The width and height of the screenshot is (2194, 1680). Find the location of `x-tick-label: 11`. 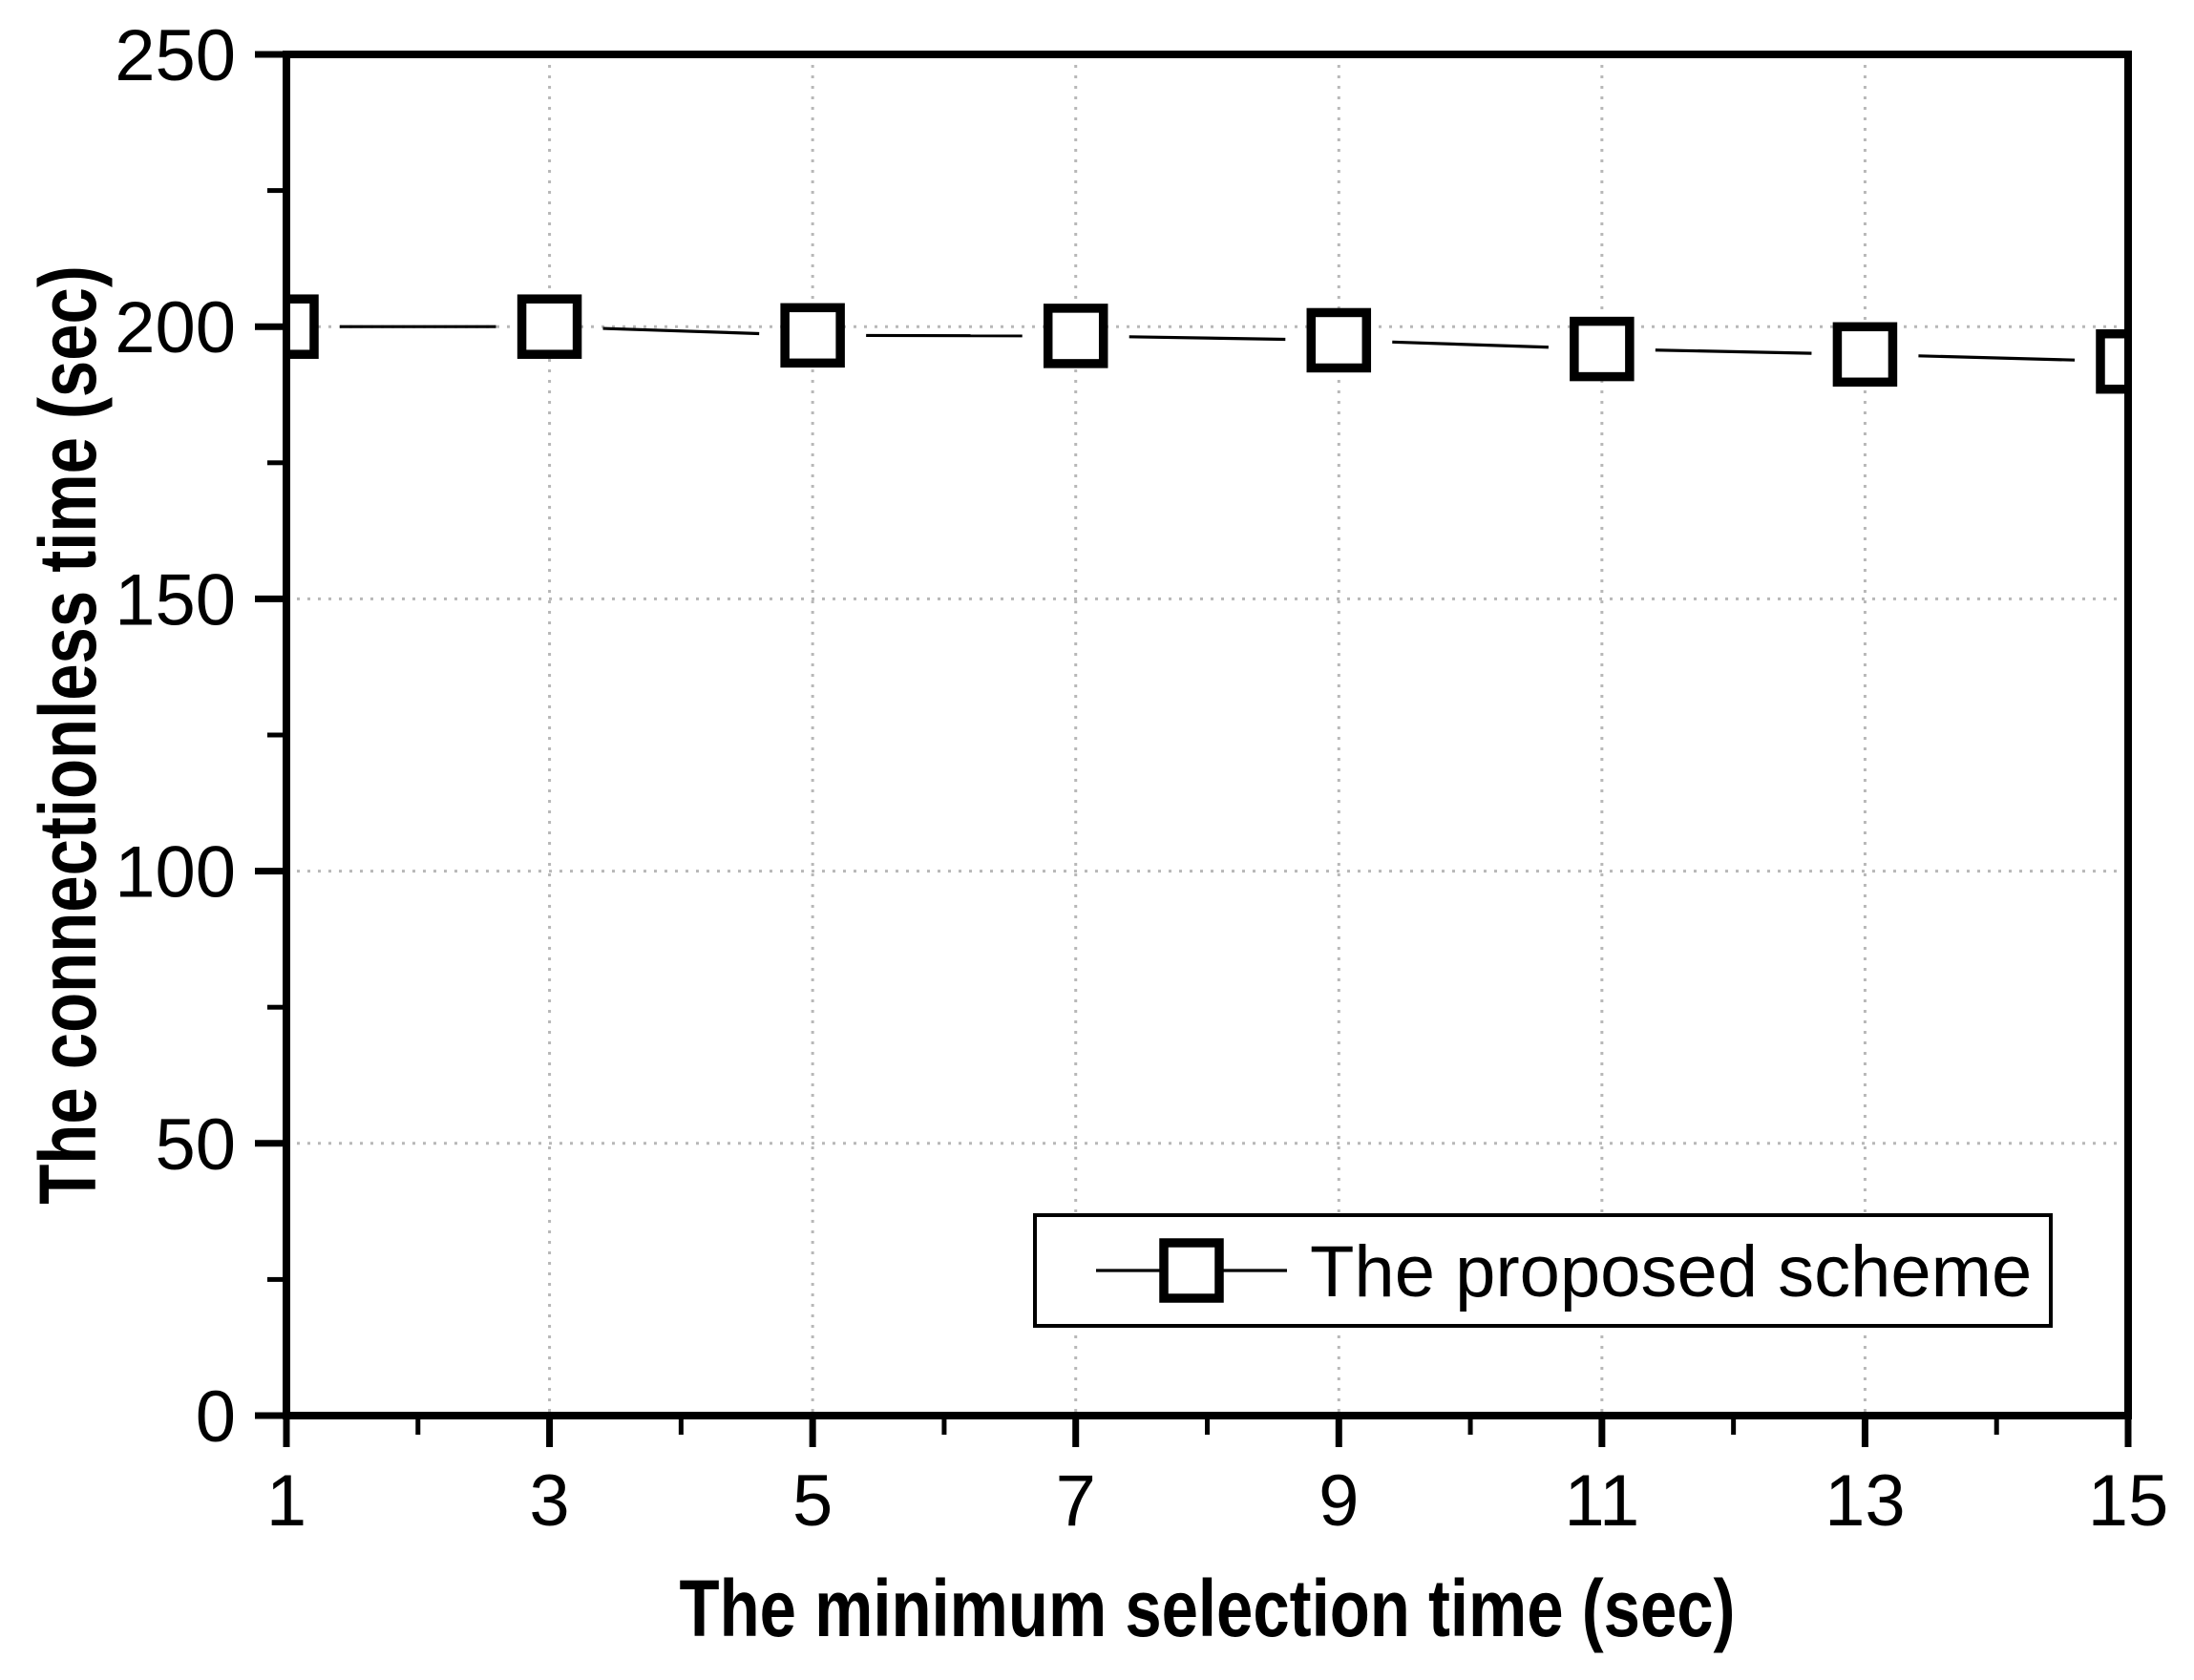

x-tick-label: 11 is located at coordinates (1601, 1501).